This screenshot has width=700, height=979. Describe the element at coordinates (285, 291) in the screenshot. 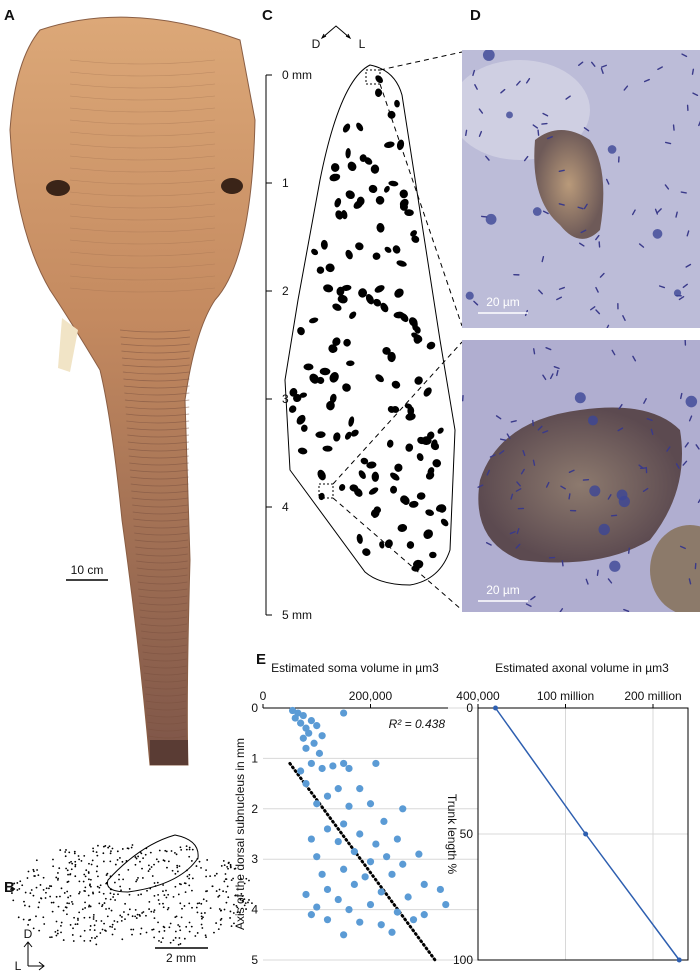

I see `depth-tick-label: 2` at that location.